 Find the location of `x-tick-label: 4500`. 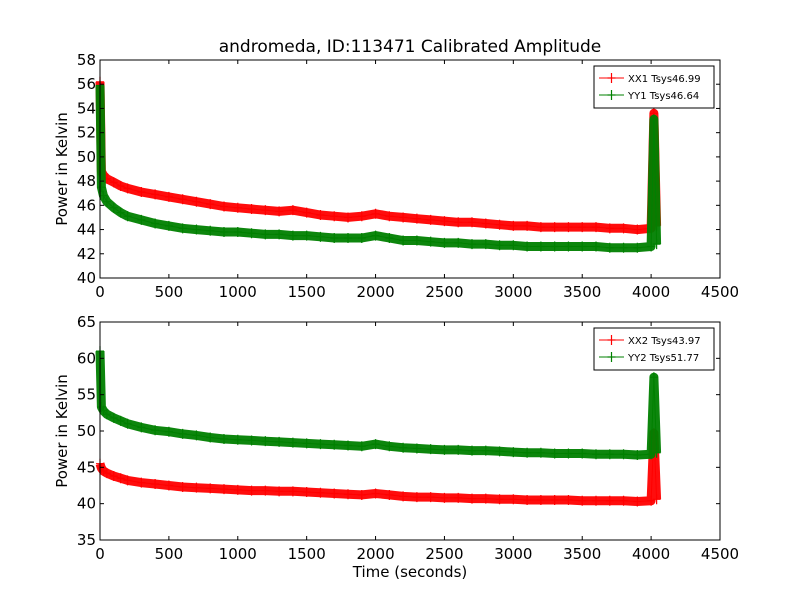

x-tick-label: 4500 is located at coordinates (720, 554).